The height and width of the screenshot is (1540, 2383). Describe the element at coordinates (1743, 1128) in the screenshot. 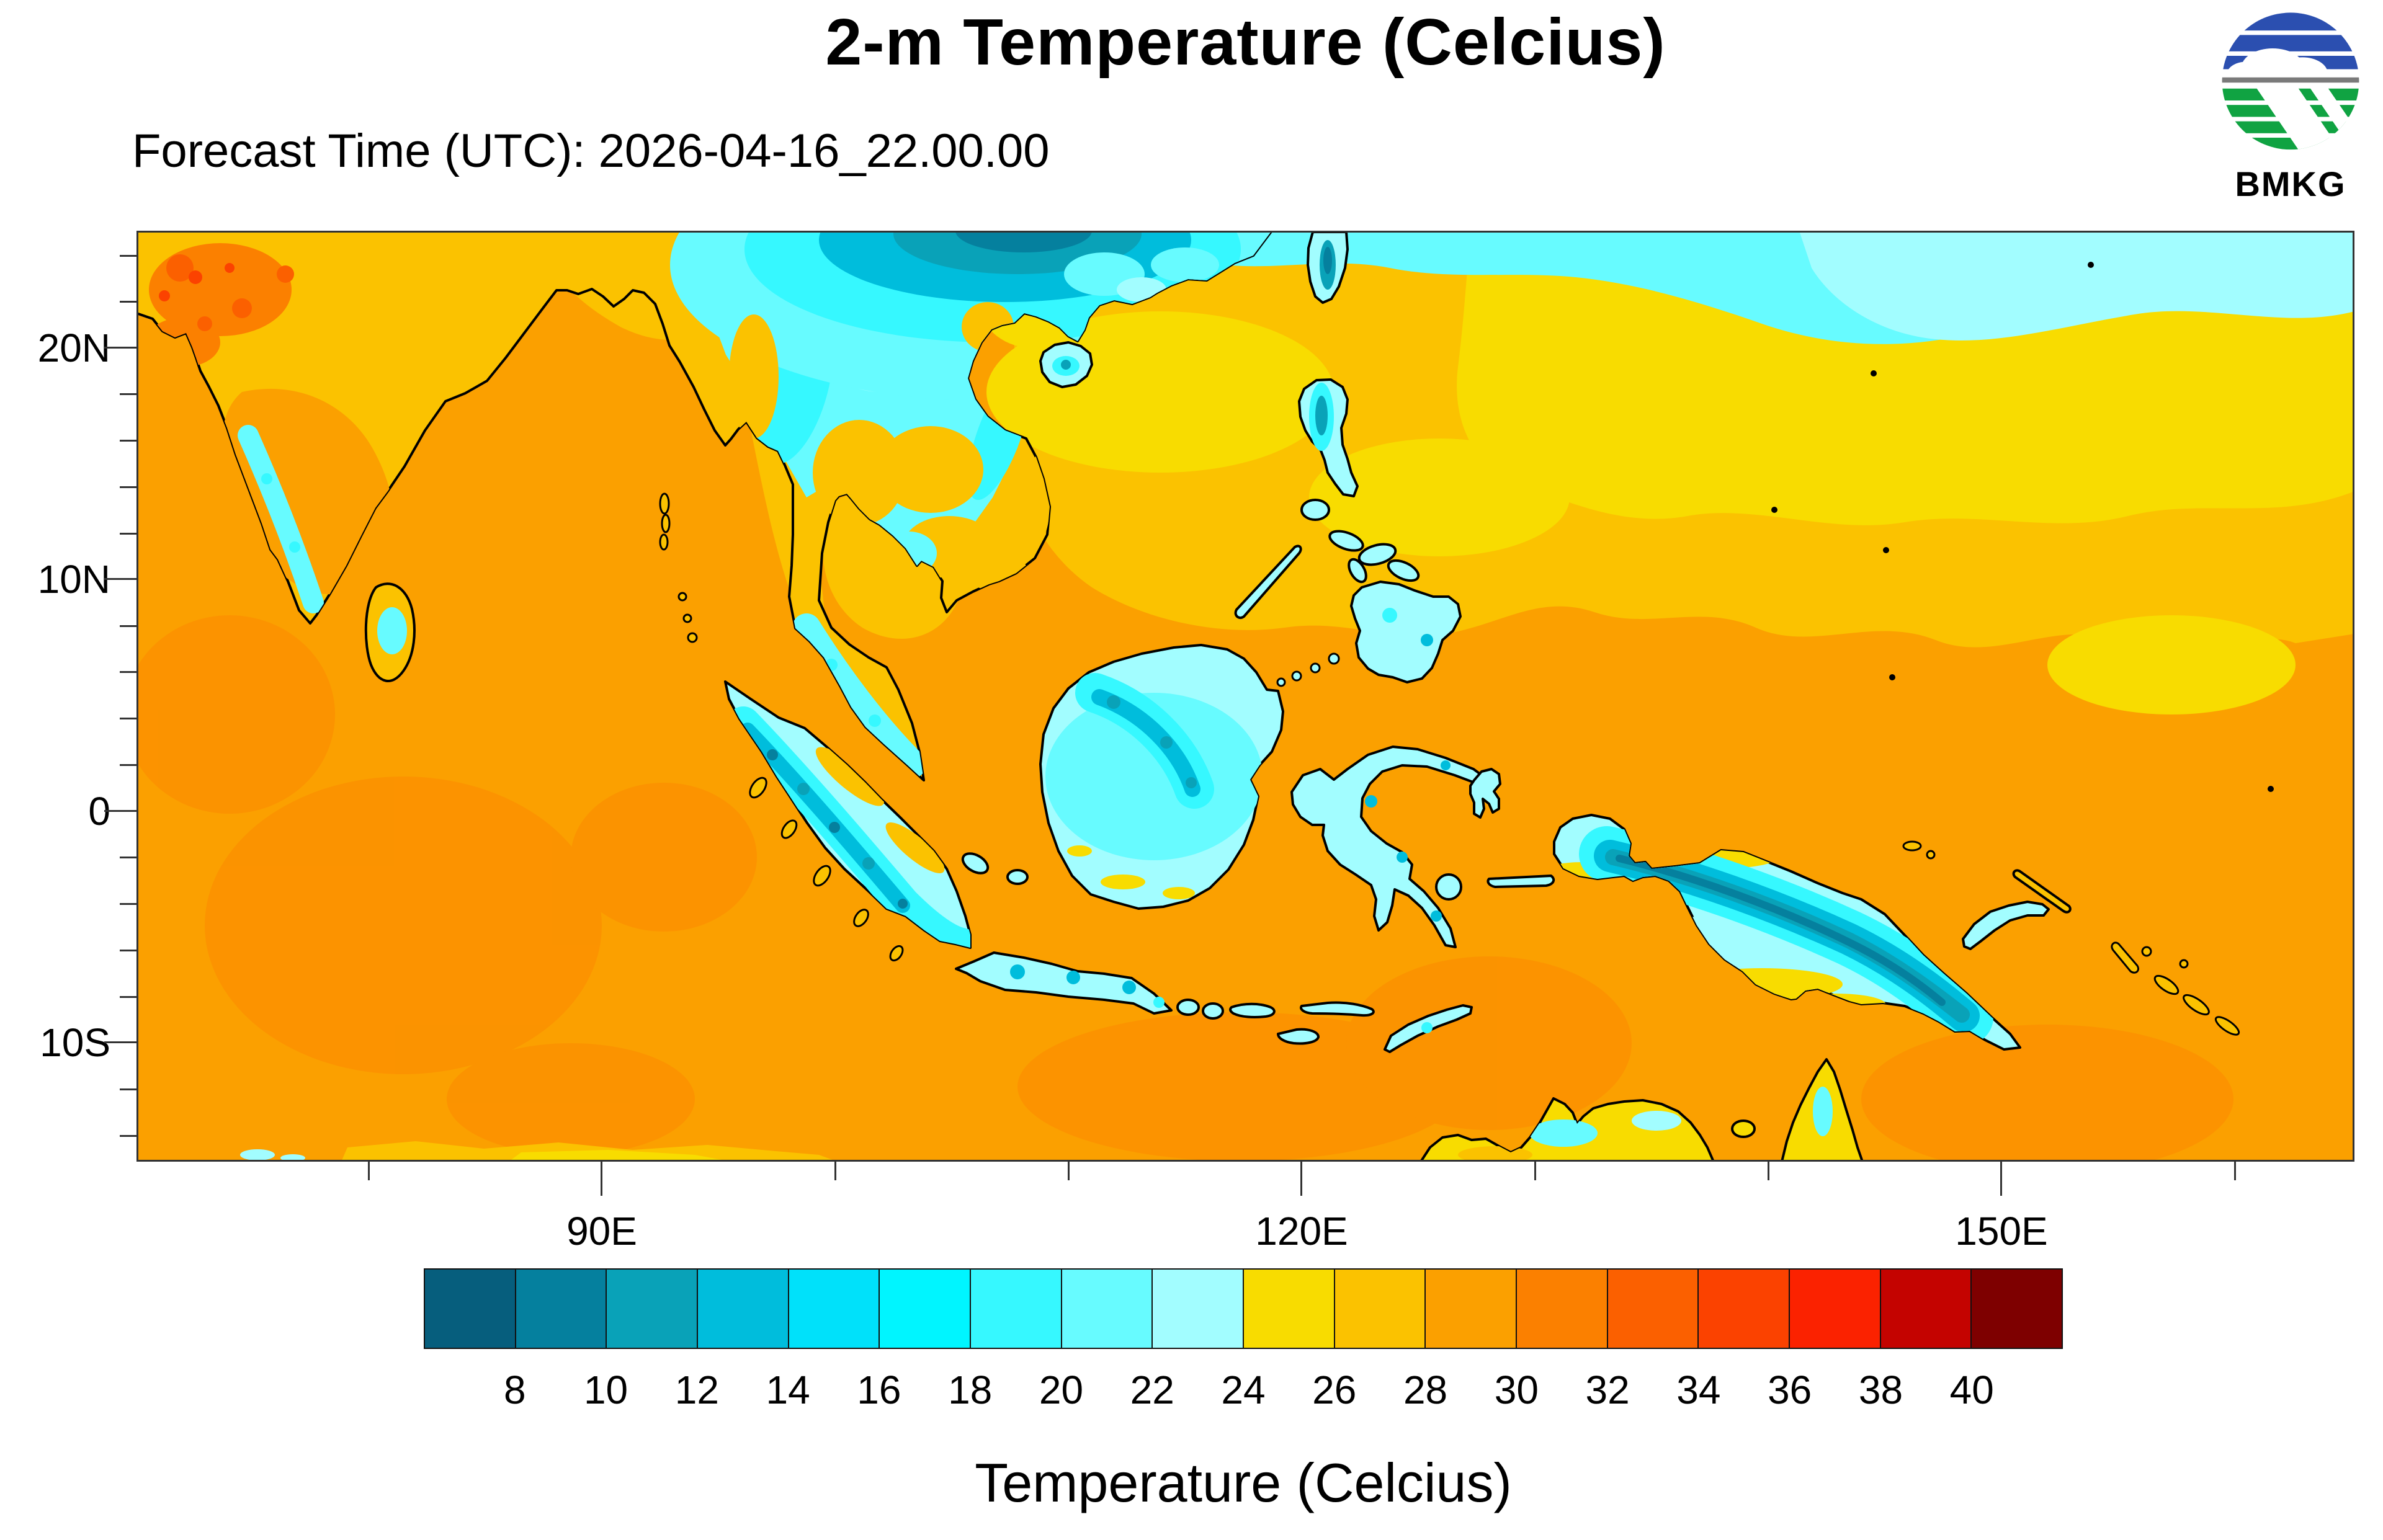

I see `island-groote` at that location.